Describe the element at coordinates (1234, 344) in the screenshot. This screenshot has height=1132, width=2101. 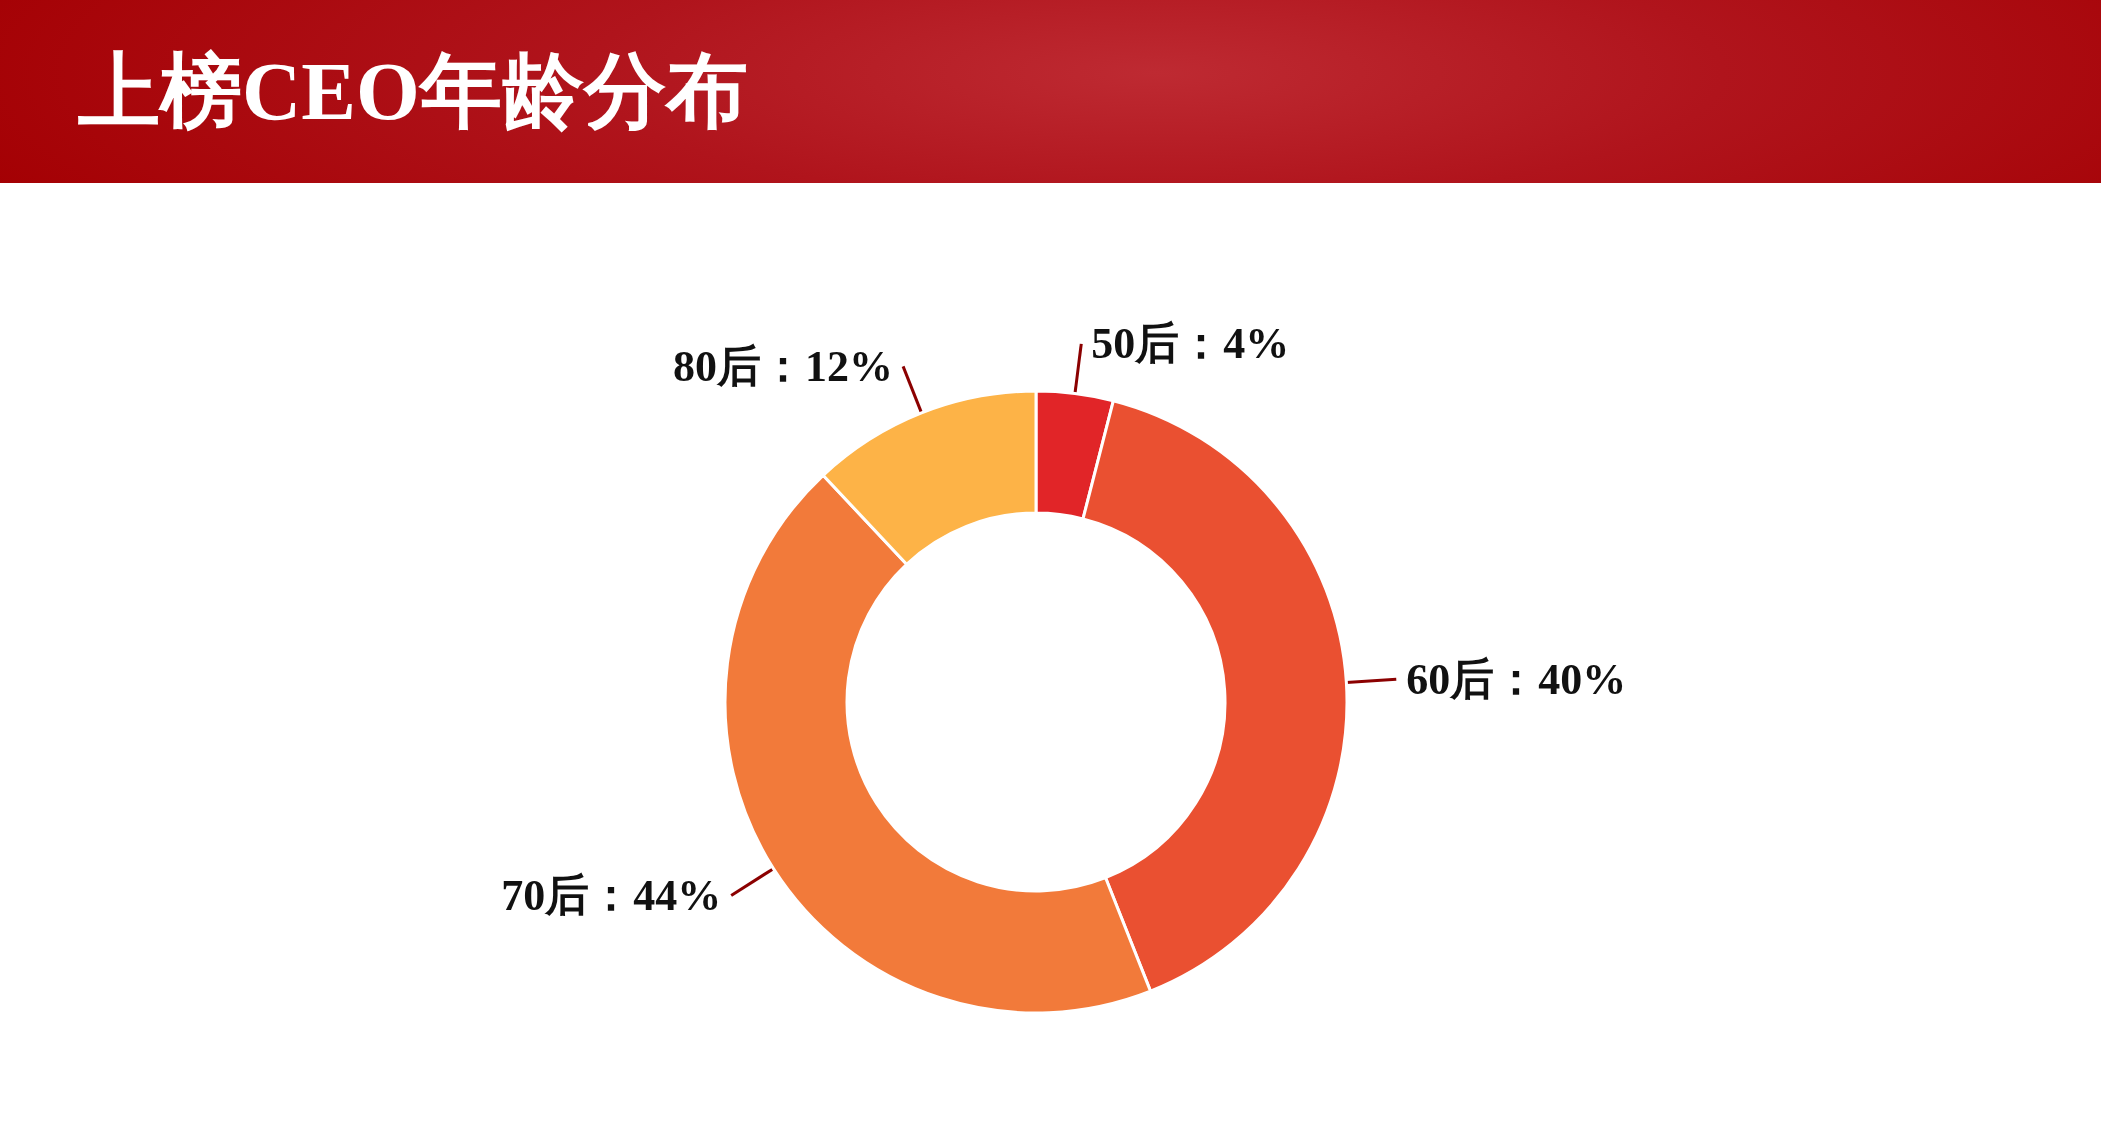
I see `data-label: ：4%` at that location.